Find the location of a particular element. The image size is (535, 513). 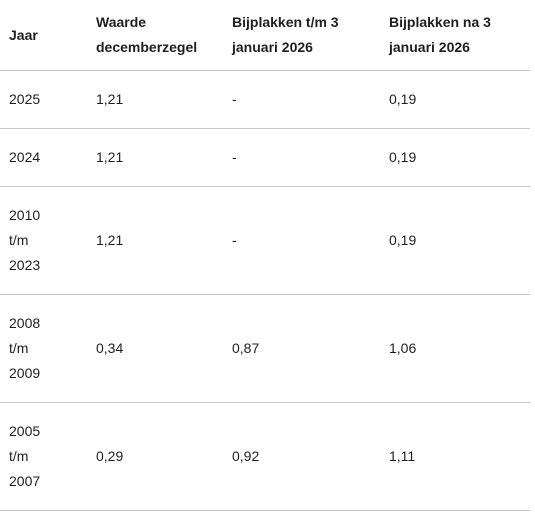

year-cell: 2024 is located at coordinates (43, 157).